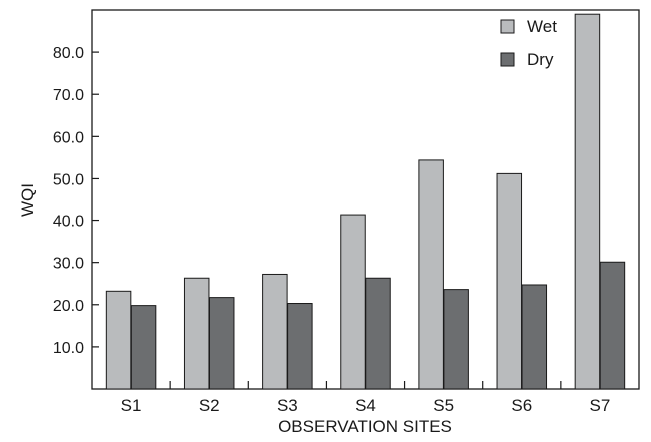 This screenshot has height=442, width=651. I want to click on x-tick-label: S2, so click(209, 405).